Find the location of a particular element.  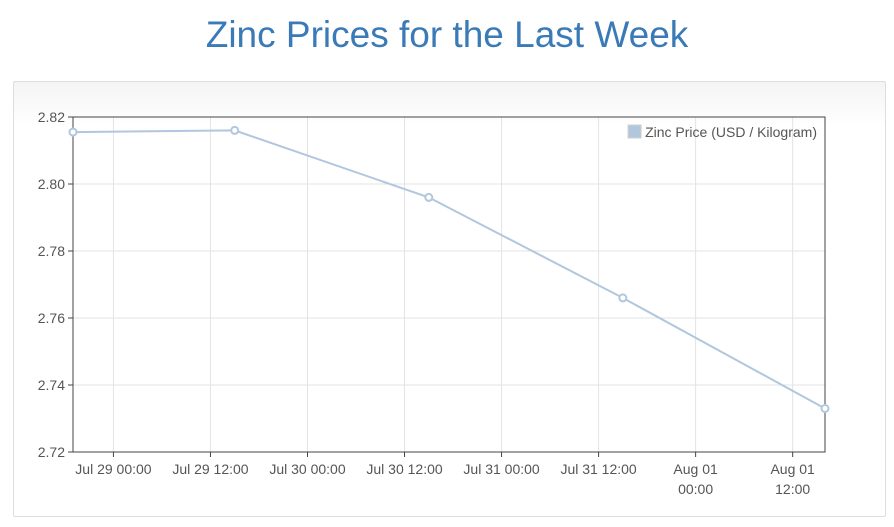

x-tick-label: Jul 29 12:00 is located at coordinates (210, 469).